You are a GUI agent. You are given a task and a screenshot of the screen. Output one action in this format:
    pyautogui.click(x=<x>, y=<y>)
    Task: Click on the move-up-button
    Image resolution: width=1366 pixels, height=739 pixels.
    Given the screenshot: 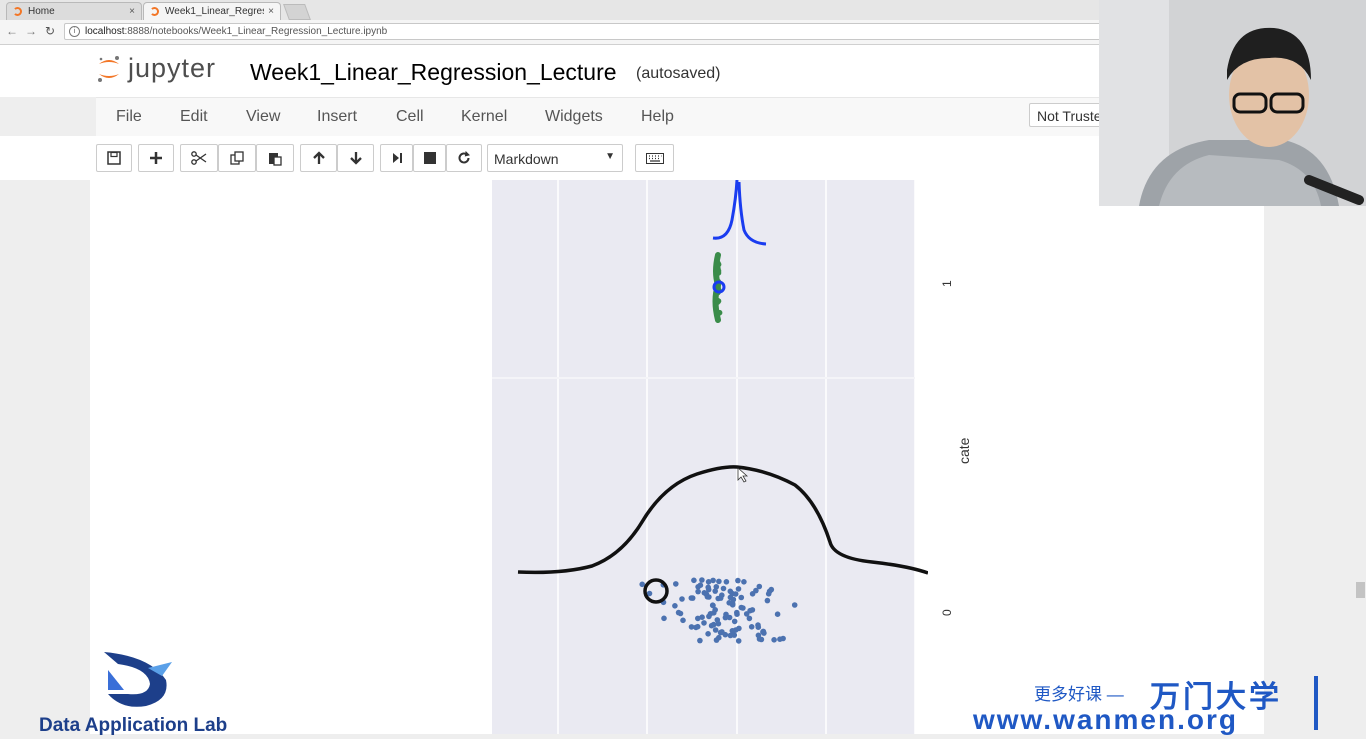 What is the action you would take?
    pyautogui.click(x=318, y=158)
    